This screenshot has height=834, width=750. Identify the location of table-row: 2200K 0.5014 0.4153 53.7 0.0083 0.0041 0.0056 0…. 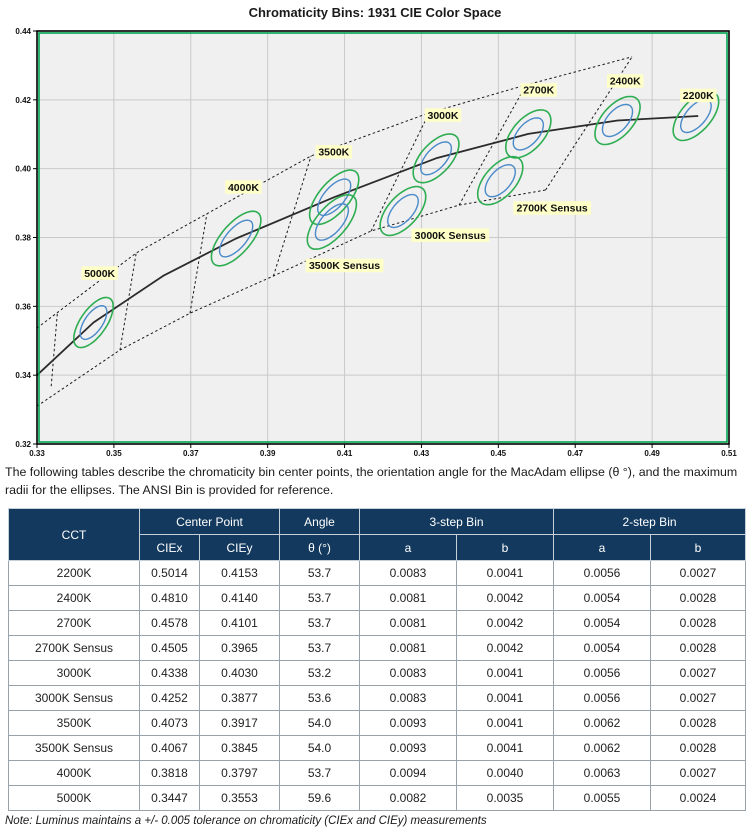
(377, 573).